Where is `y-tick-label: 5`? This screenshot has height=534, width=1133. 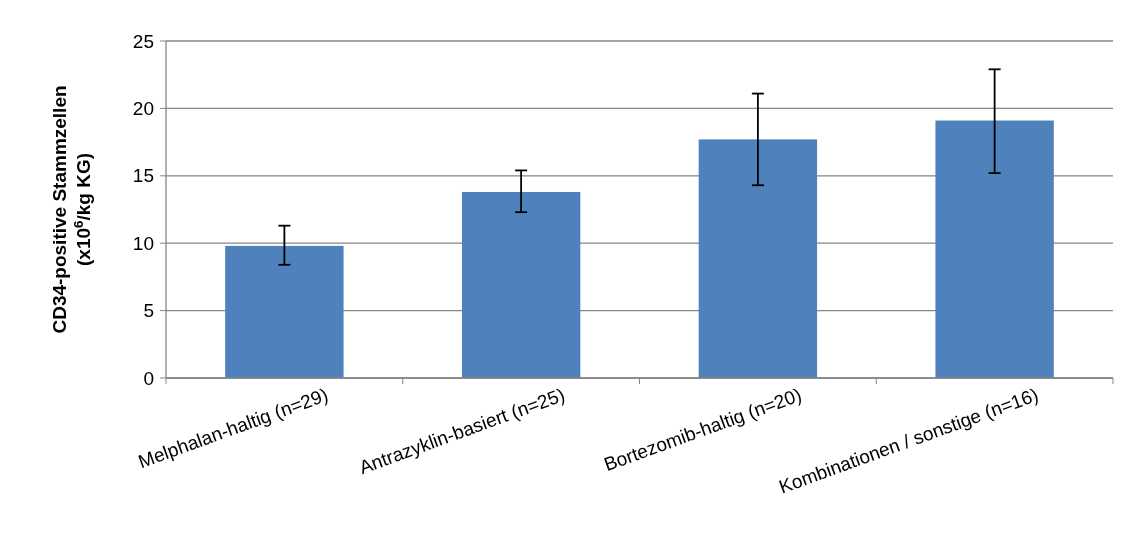
y-tick-label: 5 is located at coordinates (148, 311).